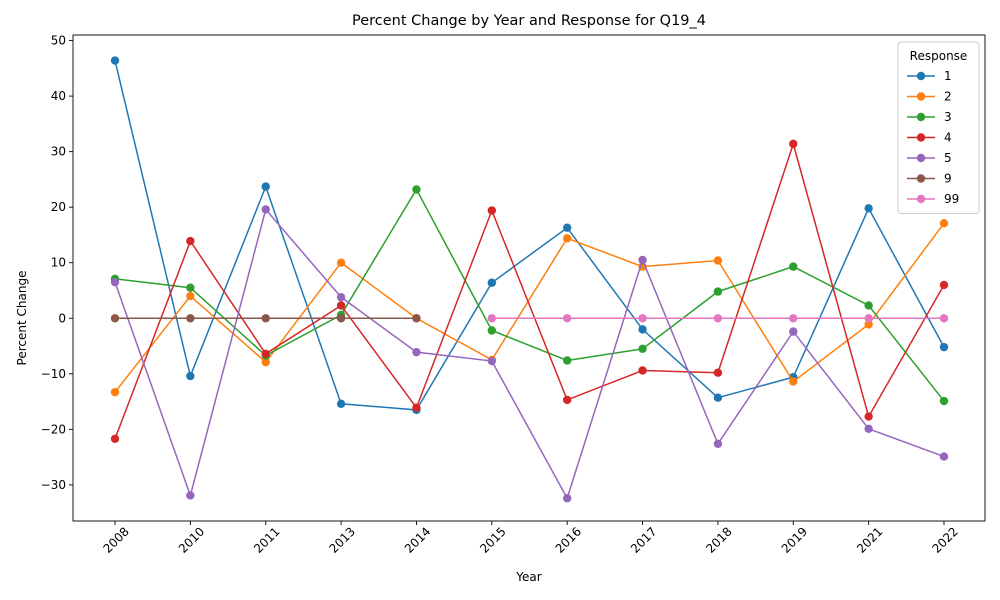 The width and height of the screenshot is (1000, 600). What do you see at coordinates (22, 318) in the screenshot?
I see `y-axis-label: Percent Change` at bounding box center [22, 318].